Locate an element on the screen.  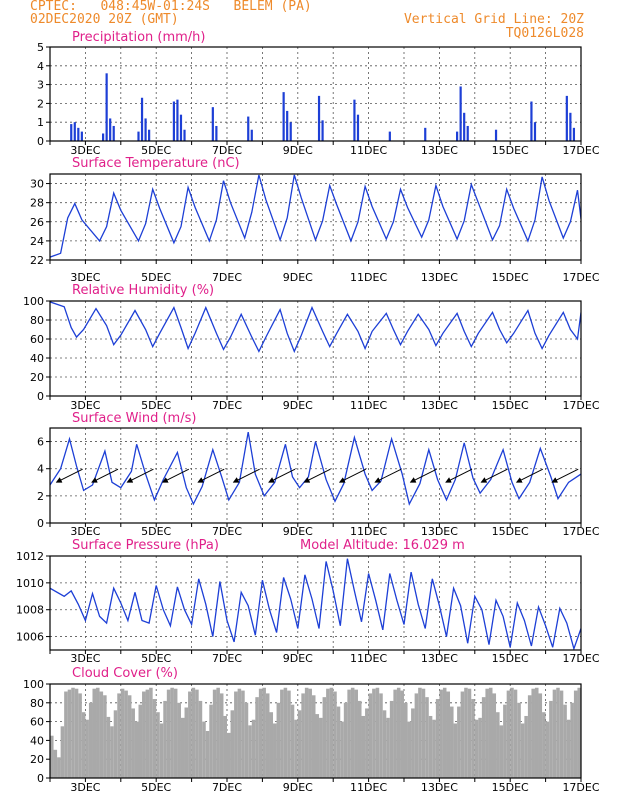
y-tick-label: 5 is located at coordinates (40, 47).